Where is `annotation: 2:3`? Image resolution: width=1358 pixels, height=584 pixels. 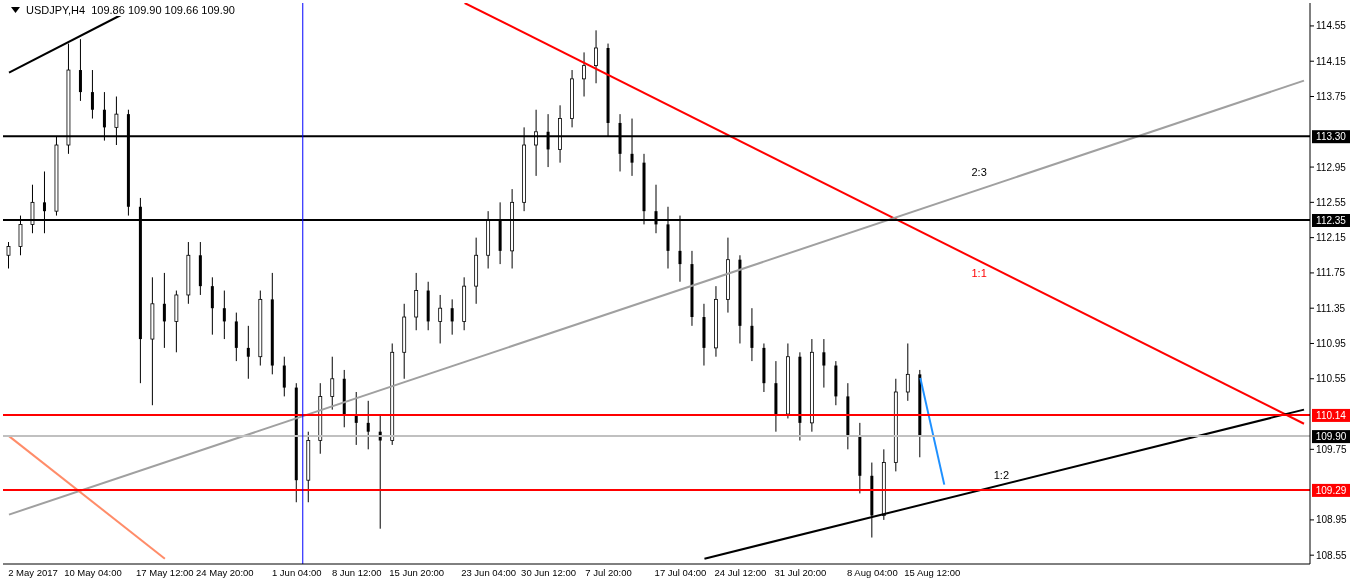 annotation: 2:3 is located at coordinates (979, 171).